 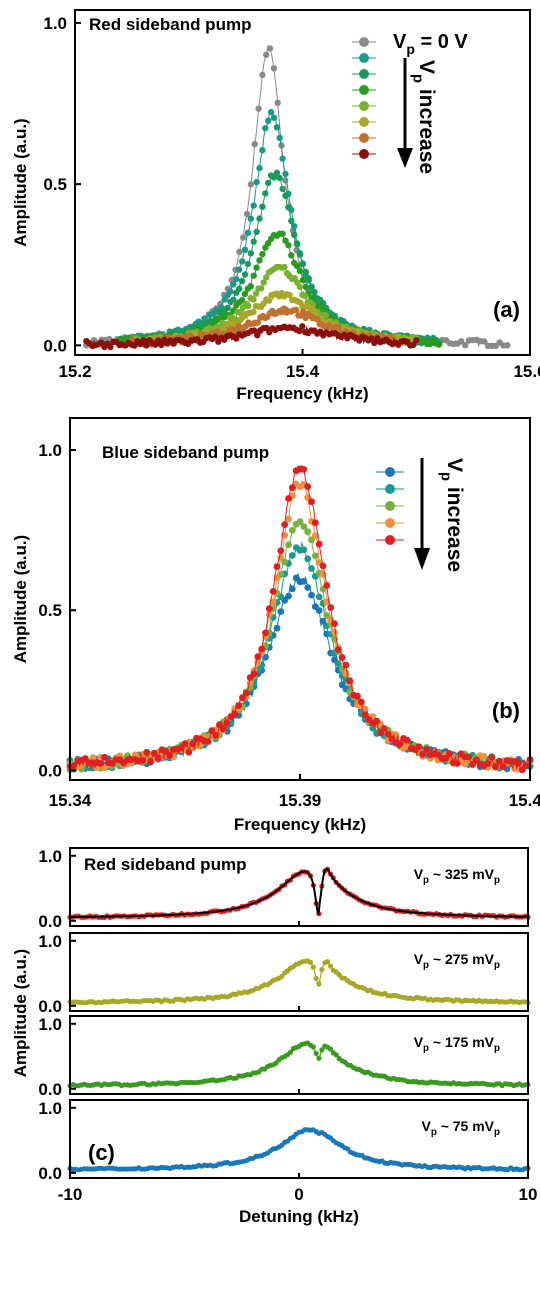 What do you see at coordinates (457, 1044) in the screenshot?
I see `subpanel-voltage-label: Vp ~ 175 mVp` at bounding box center [457, 1044].